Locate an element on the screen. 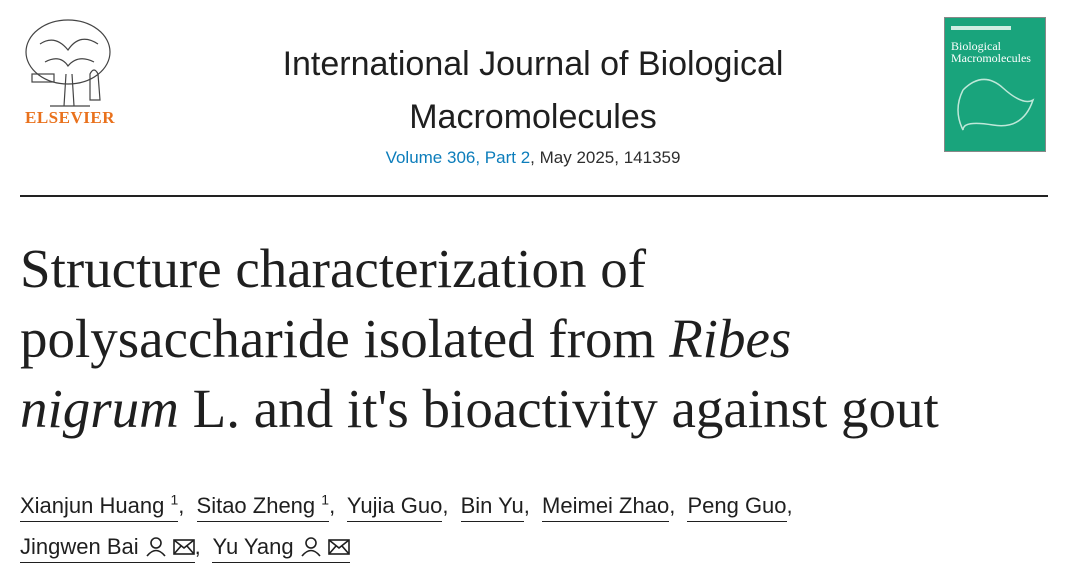 This screenshot has width=1080, height=570. author-name: Yu Yang is located at coordinates (253, 547).